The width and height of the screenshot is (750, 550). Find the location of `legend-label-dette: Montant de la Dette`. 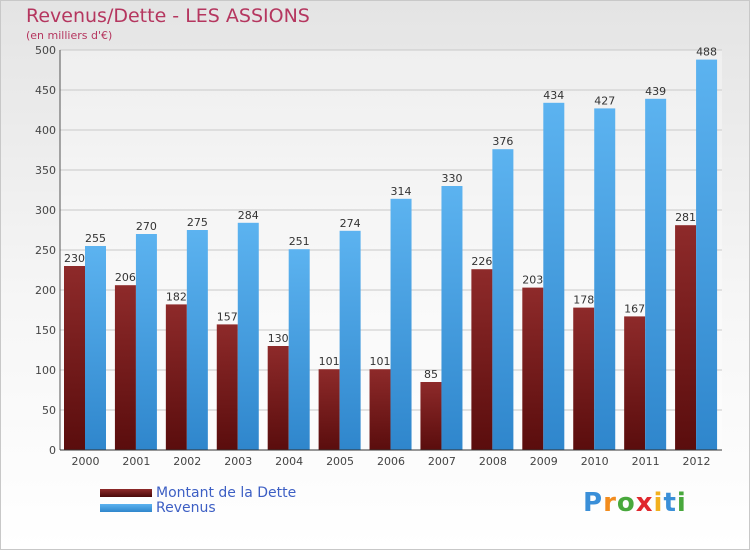

legend-label-dette: Montant de la Dette is located at coordinates (226, 493).